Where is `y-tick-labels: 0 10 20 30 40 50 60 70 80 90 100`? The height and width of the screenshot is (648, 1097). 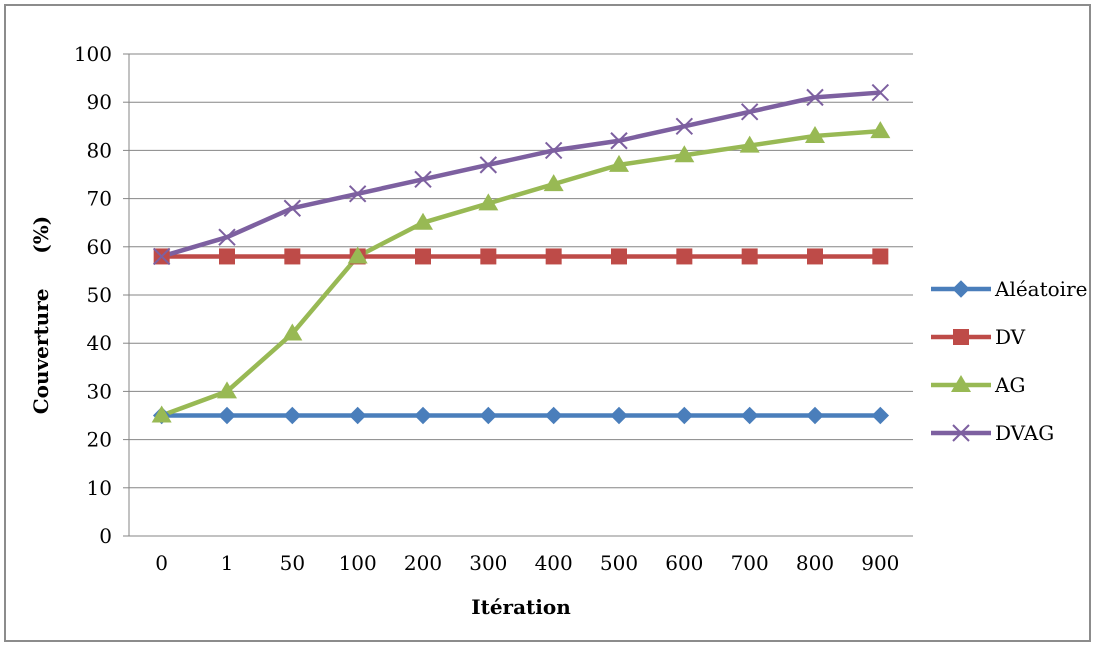 y-tick-labels: 0 10 20 30 40 50 60 70 80 90 100 is located at coordinates (93, 295).